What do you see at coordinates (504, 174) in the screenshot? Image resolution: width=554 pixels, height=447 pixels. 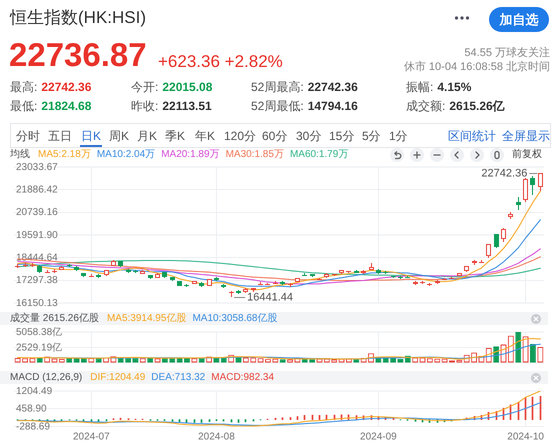 I see `annotation: 22742.36` at bounding box center [504, 174].